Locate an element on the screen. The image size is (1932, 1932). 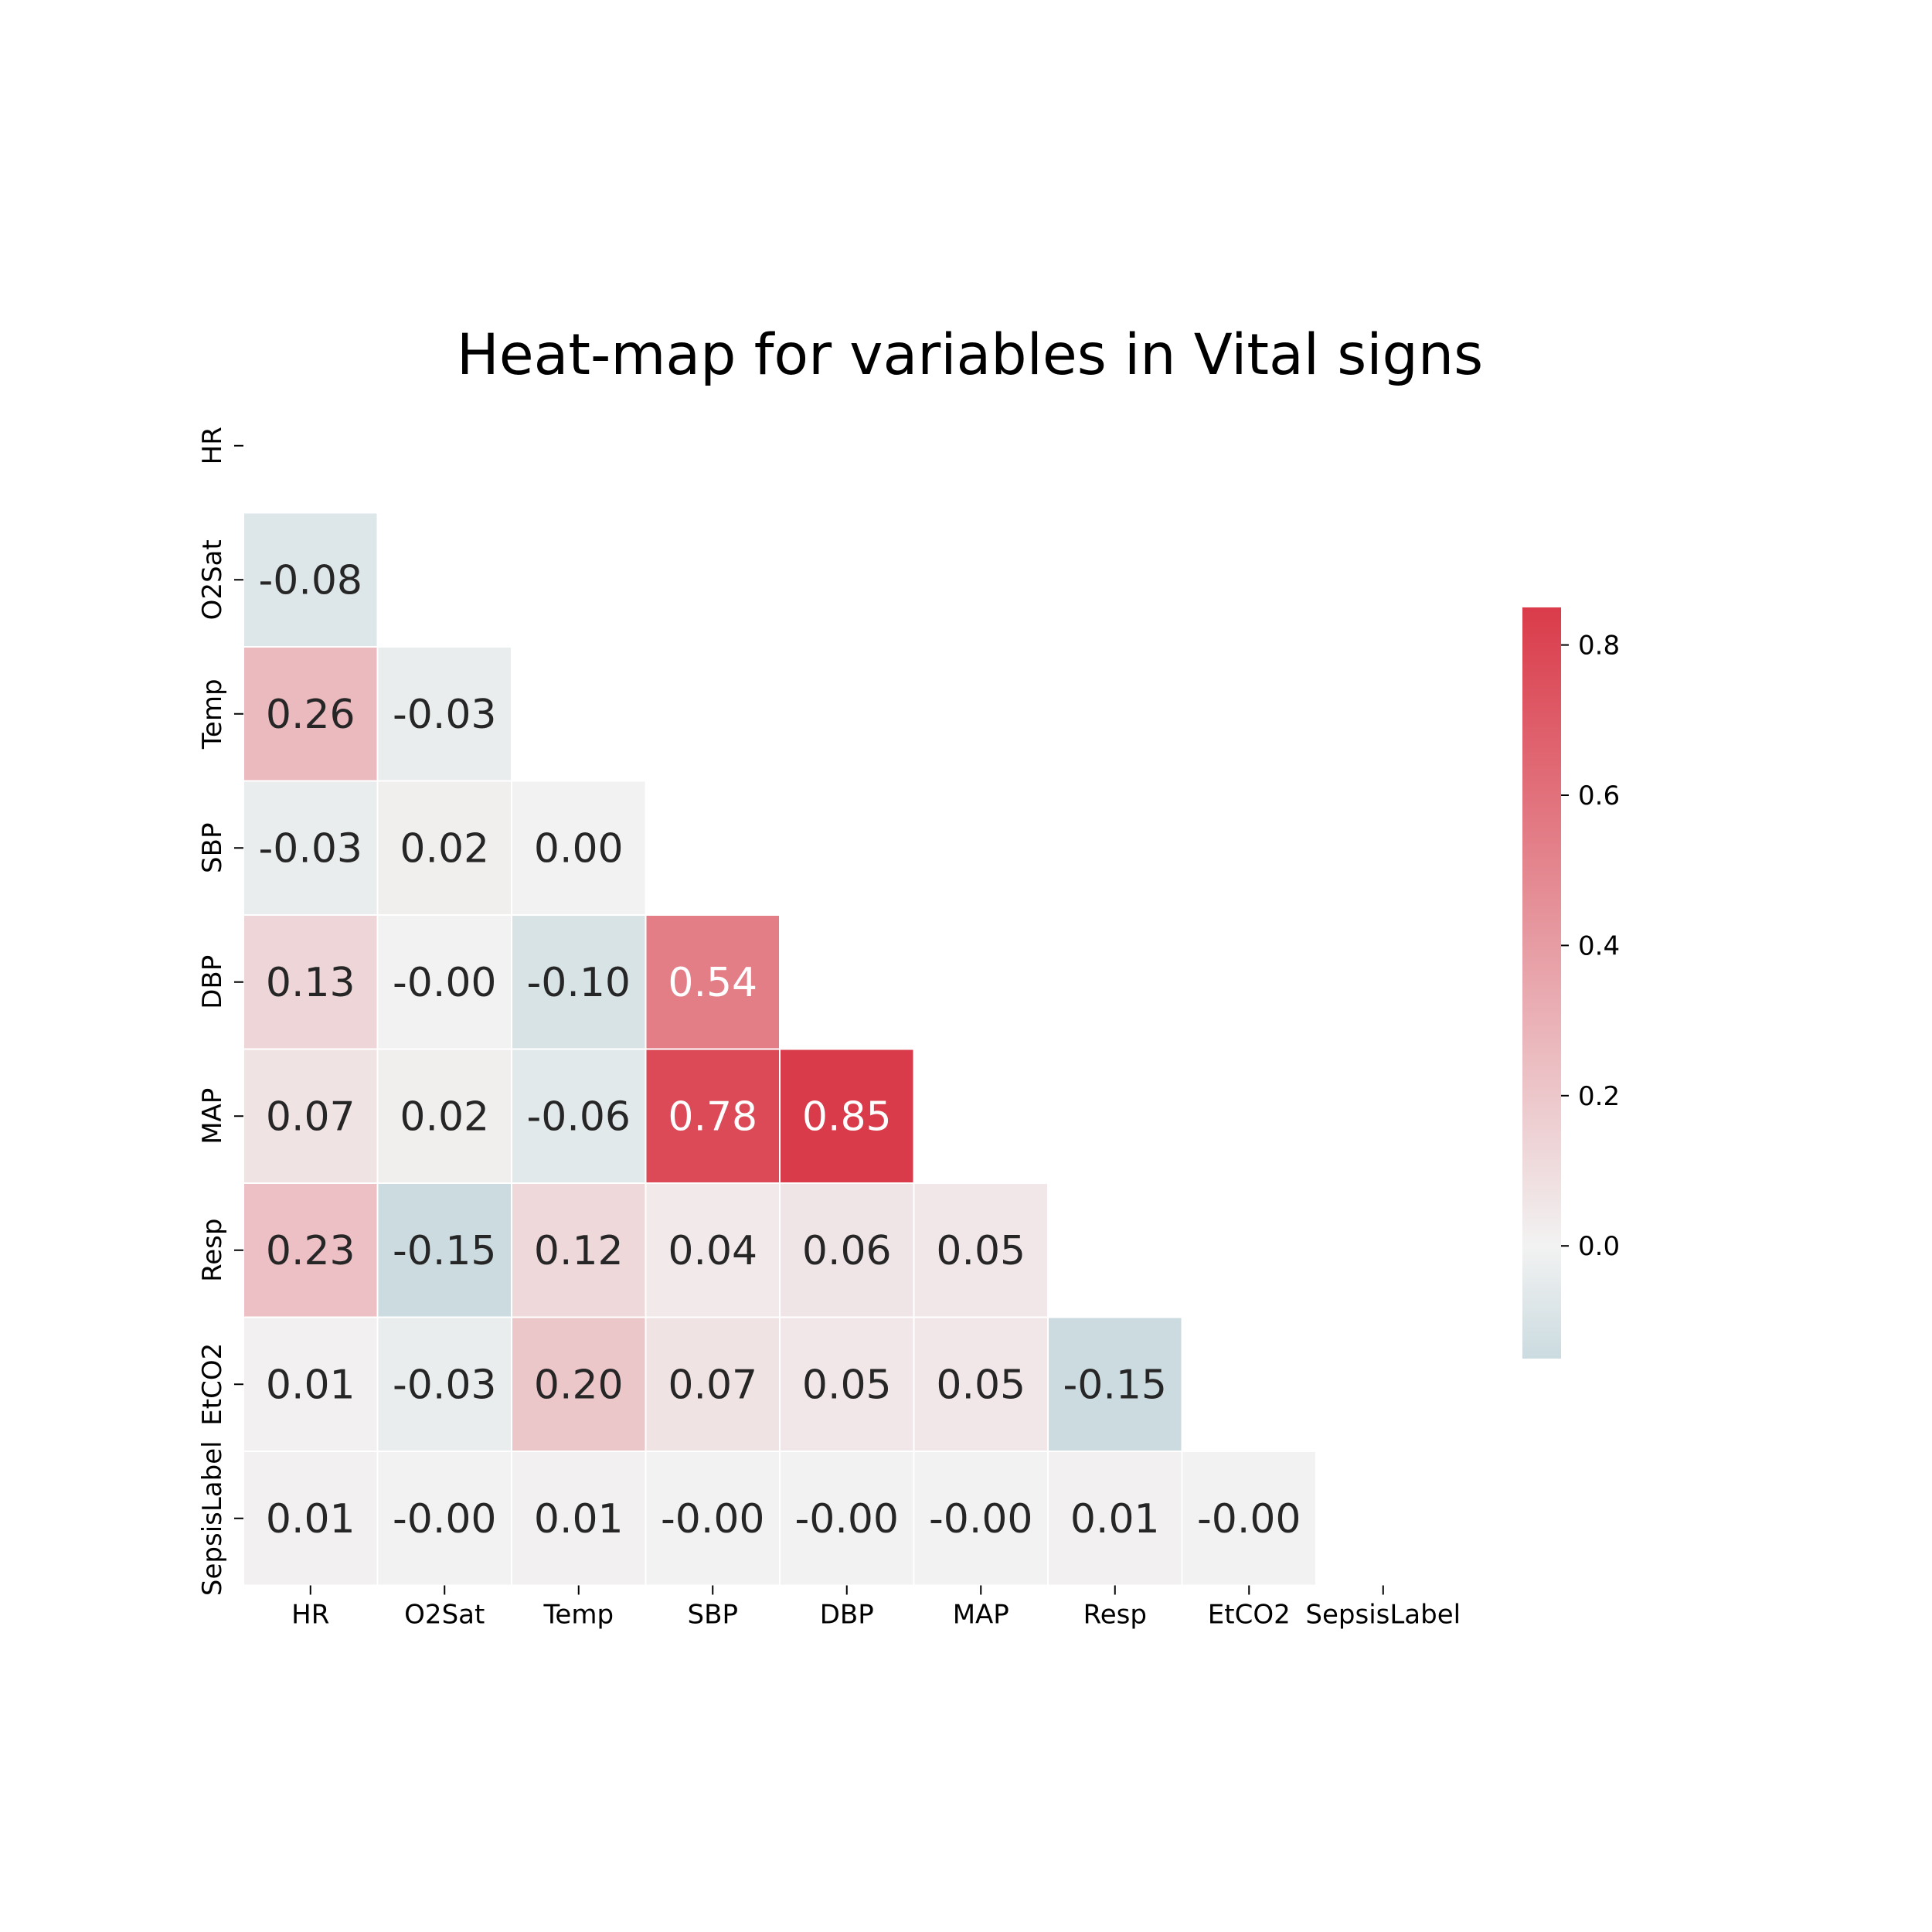
cell-value-label: 0.26 is located at coordinates (310, 715).